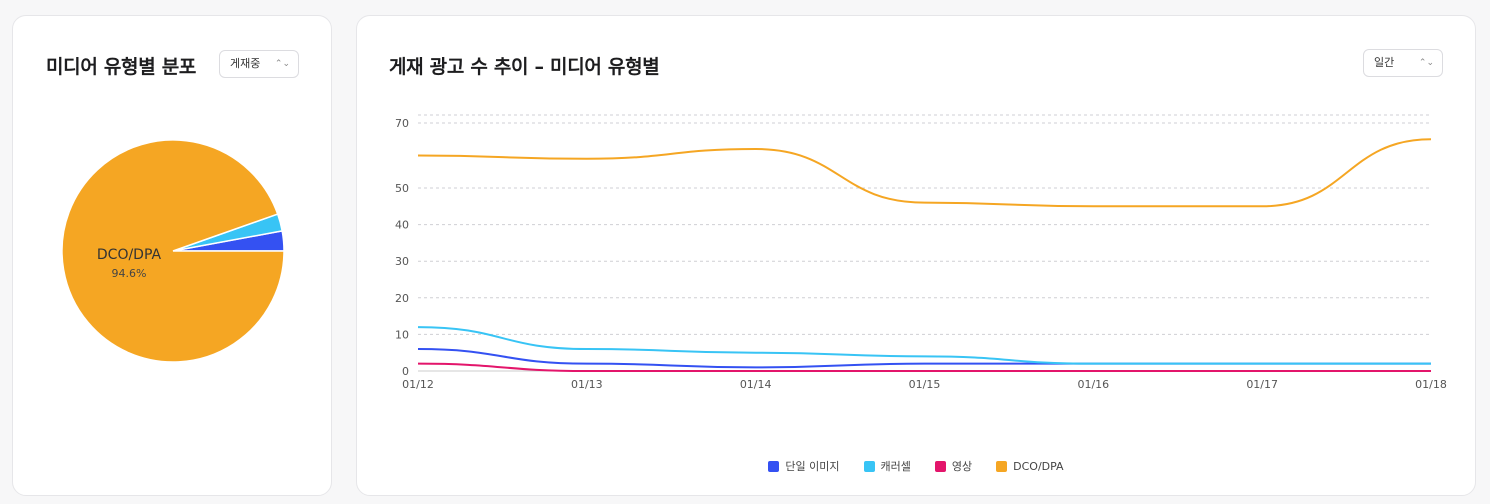 This screenshot has width=1490, height=504. Describe the element at coordinates (1431, 384) in the screenshot. I see `x-tick-label: 01/18` at that location.